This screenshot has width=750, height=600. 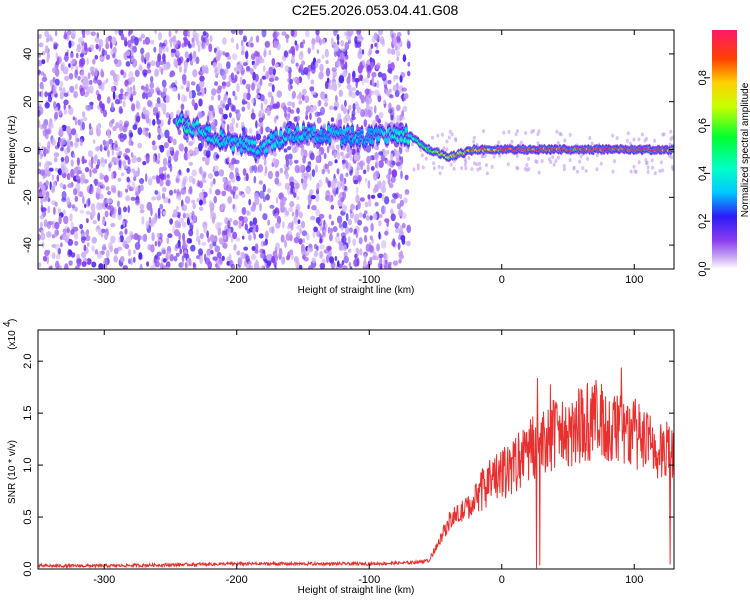 I want to click on colorbar-gradient, so click(x=724, y=149).